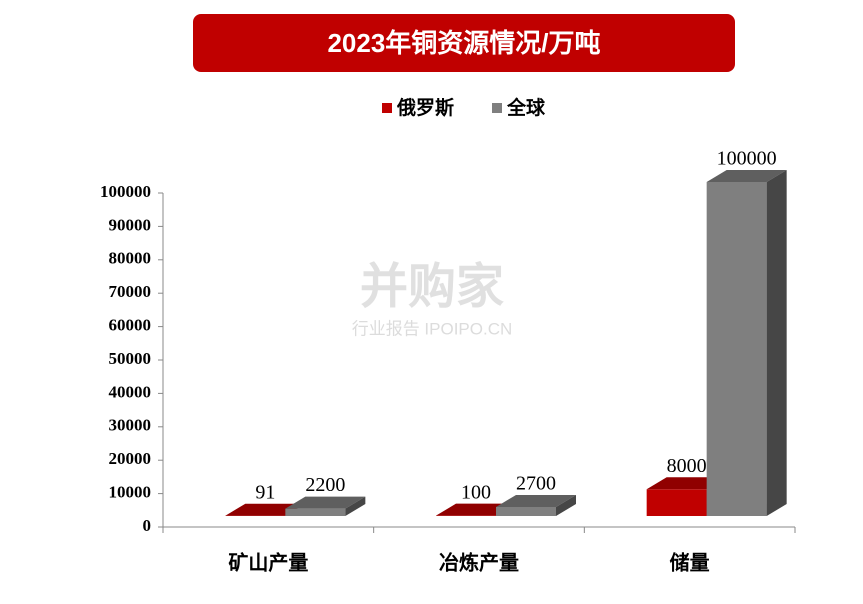 This screenshot has width=863, height=604. Describe the element at coordinates (747, 159) in the screenshot. I see `value-label: 100000` at that location.